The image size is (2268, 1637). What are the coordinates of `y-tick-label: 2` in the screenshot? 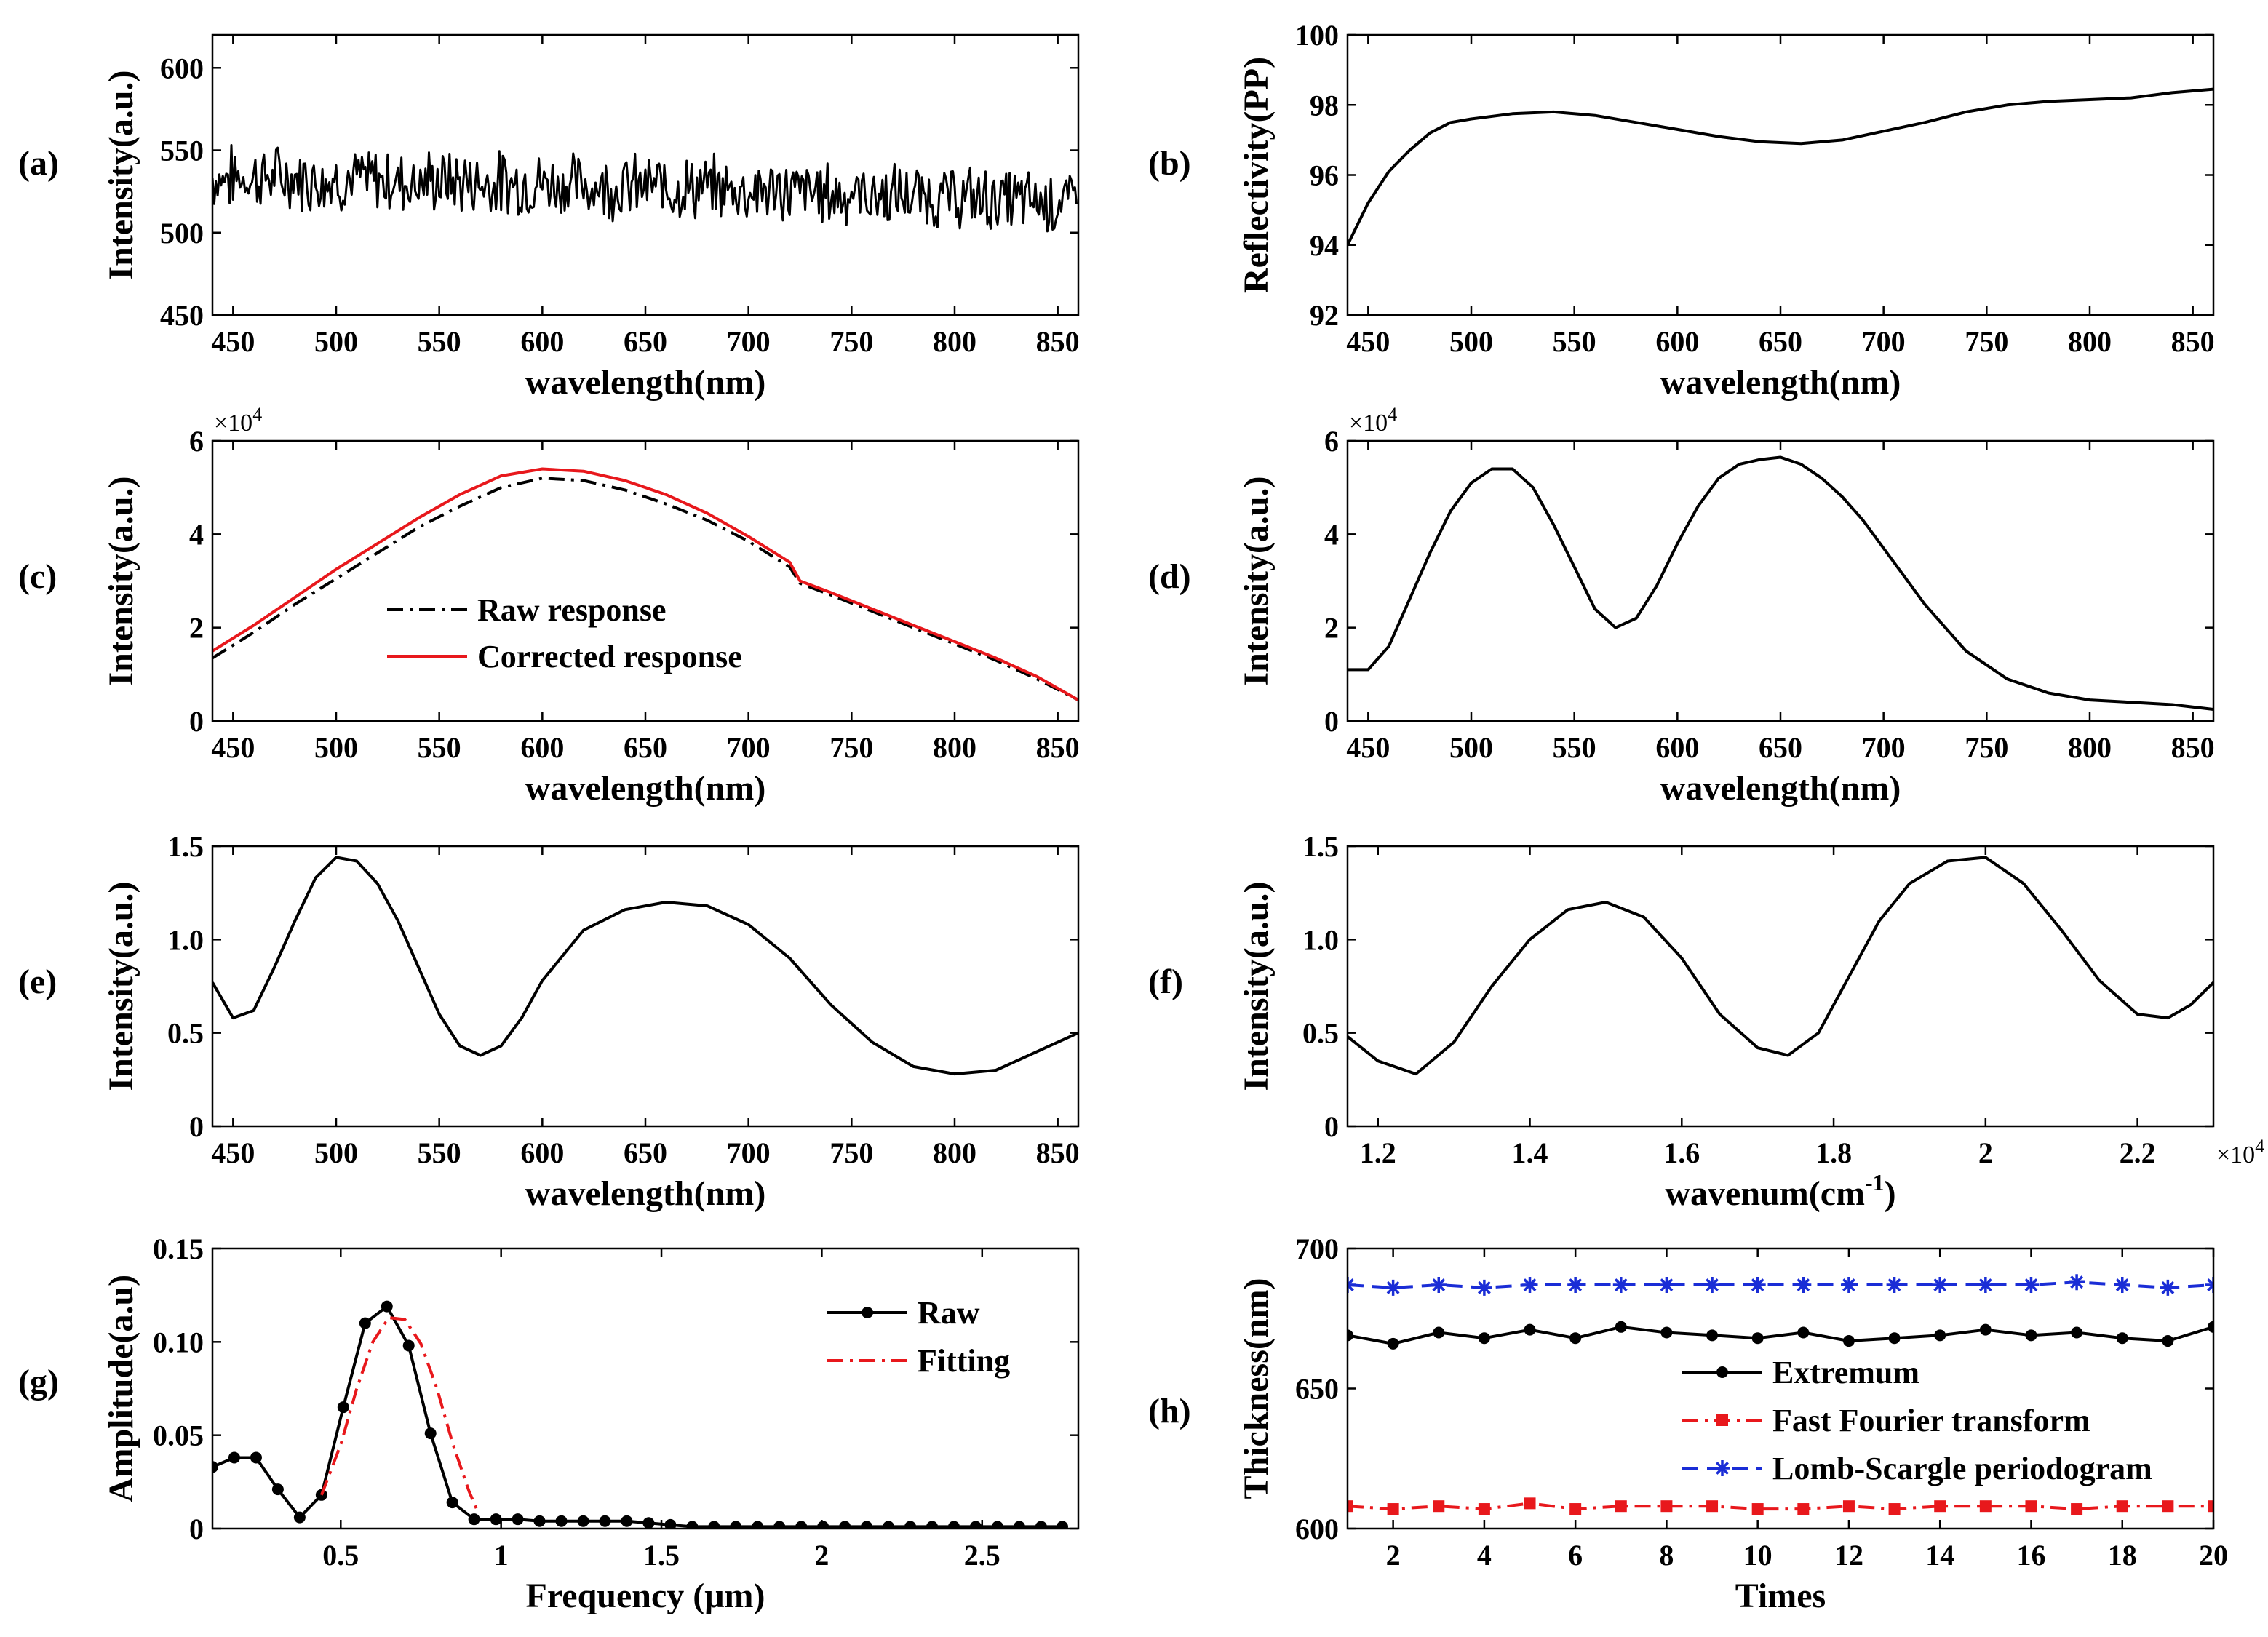 It's located at (196, 628).